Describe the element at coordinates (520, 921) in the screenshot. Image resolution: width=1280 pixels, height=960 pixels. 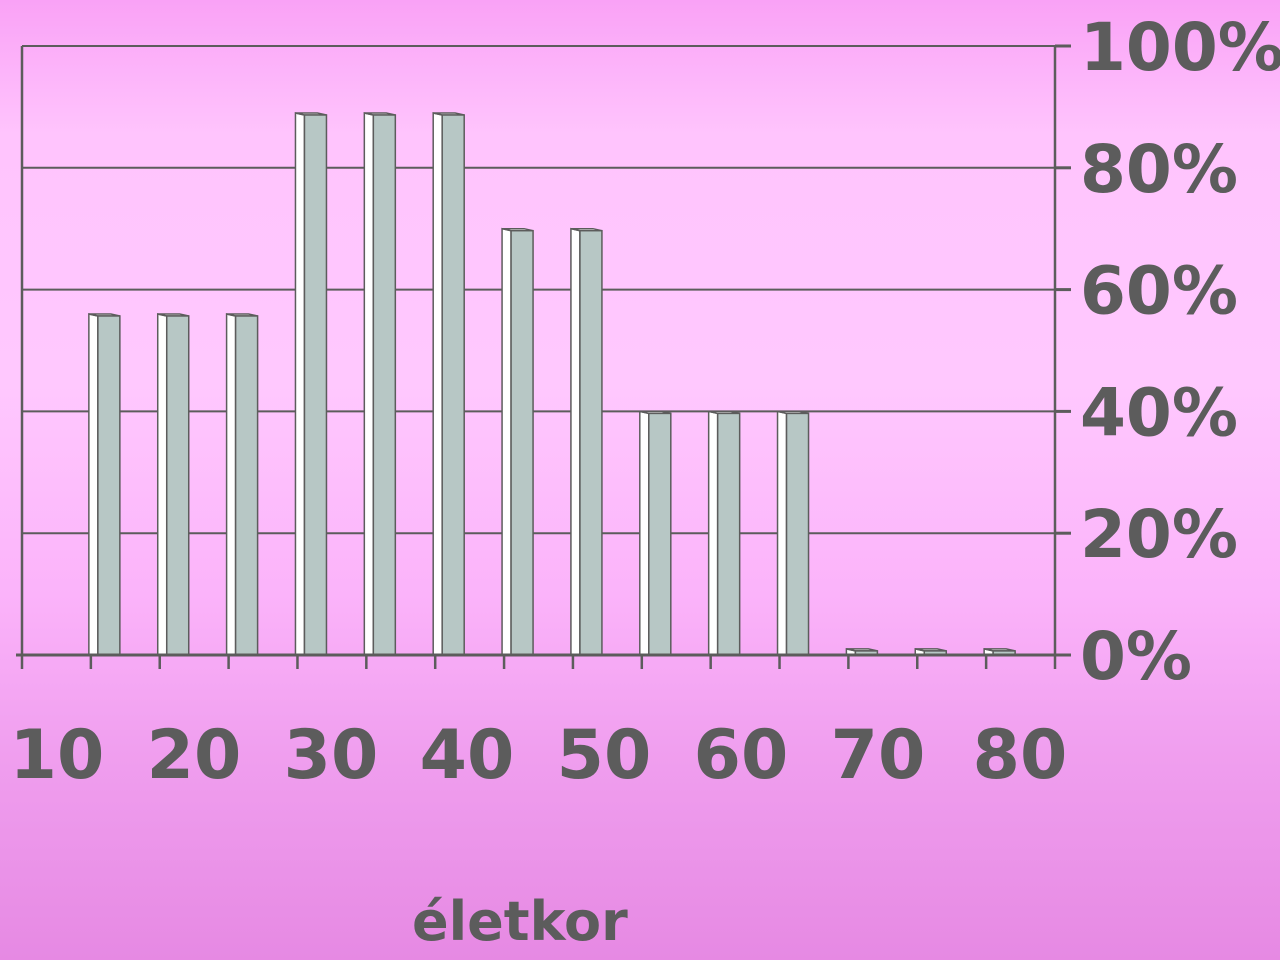
I see `x-axis-title: életkor` at that location.